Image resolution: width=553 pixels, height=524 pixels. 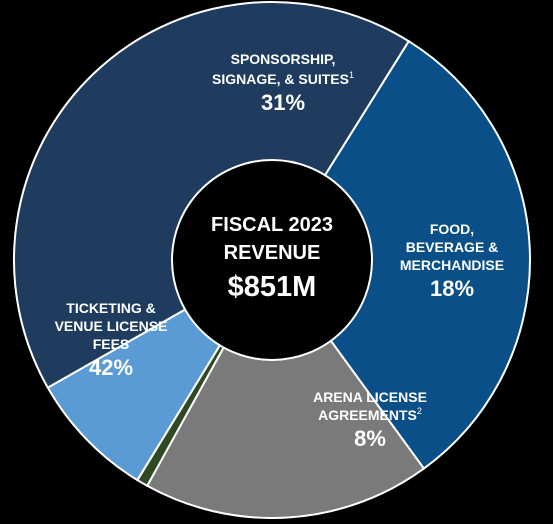 I want to click on slice-3-label-line-1: AGREEMENTS2, so click(x=370, y=414).